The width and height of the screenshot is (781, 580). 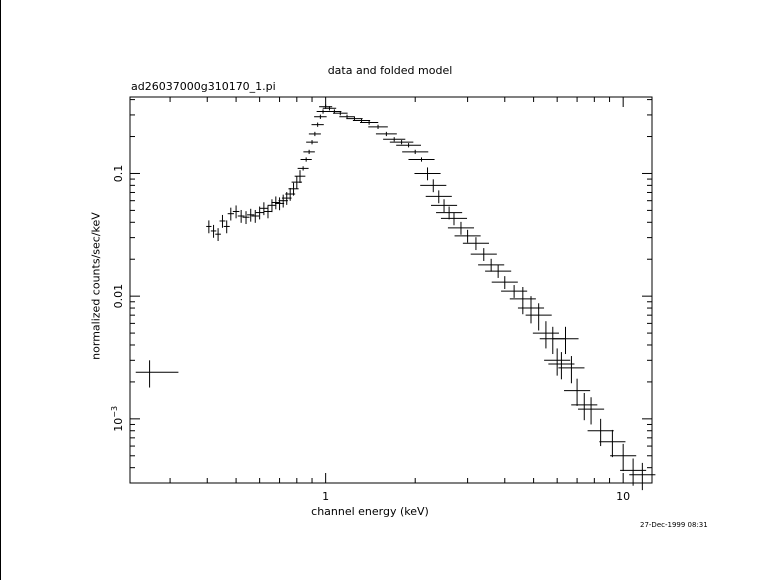 What do you see at coordinates (118, 425) in the screenshot?
I see `y-tick-label-base: 10` at bounding box center [118, 425].